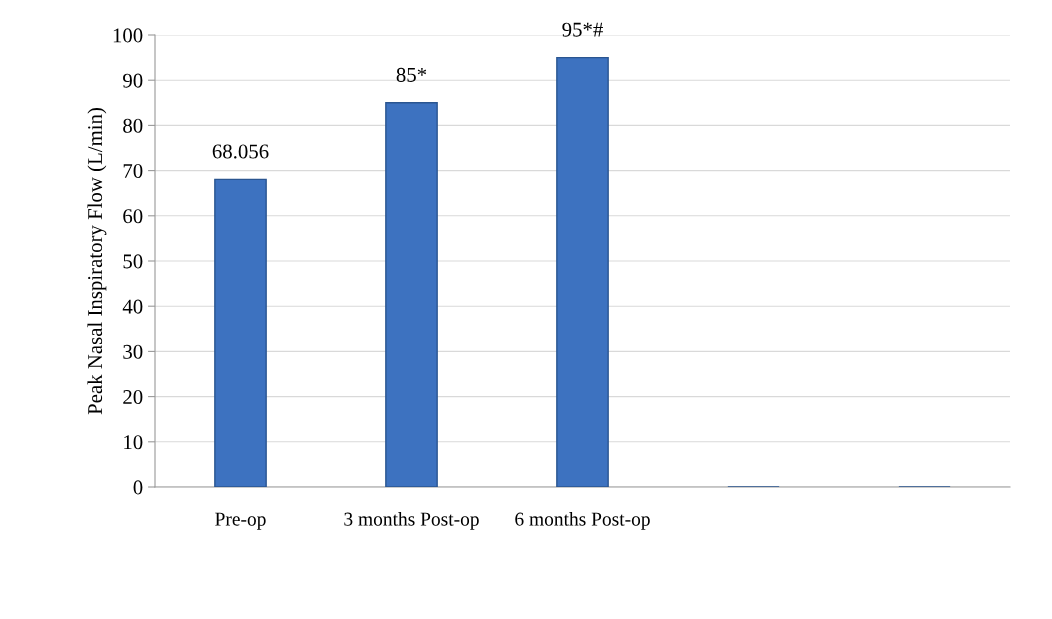 This screenshot has width=1052, height=619. What do you see at coordinates (128, 35) in the screenshot?
I see `y-tick-label: 100` at bounding box center [128, 35].